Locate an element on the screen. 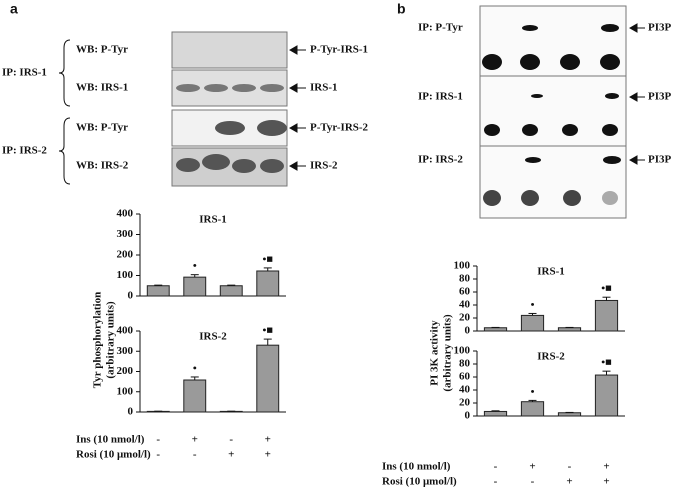 Image resolution: width=685 pixels, height=494 pixels. y-axis-label: Tyr phosphorylation is located at coordinates (98, 340).